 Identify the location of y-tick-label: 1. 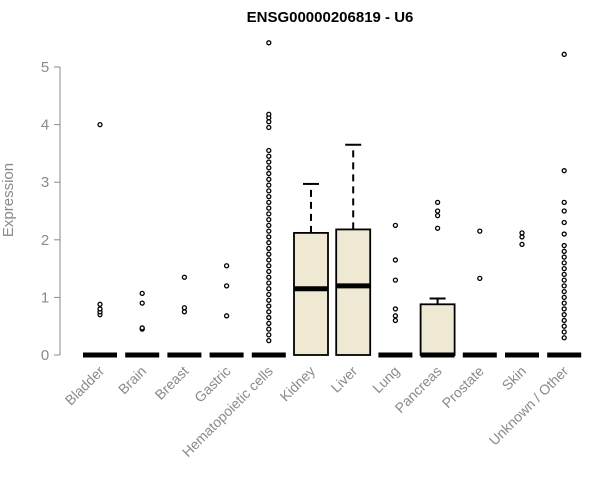
(45, 297).